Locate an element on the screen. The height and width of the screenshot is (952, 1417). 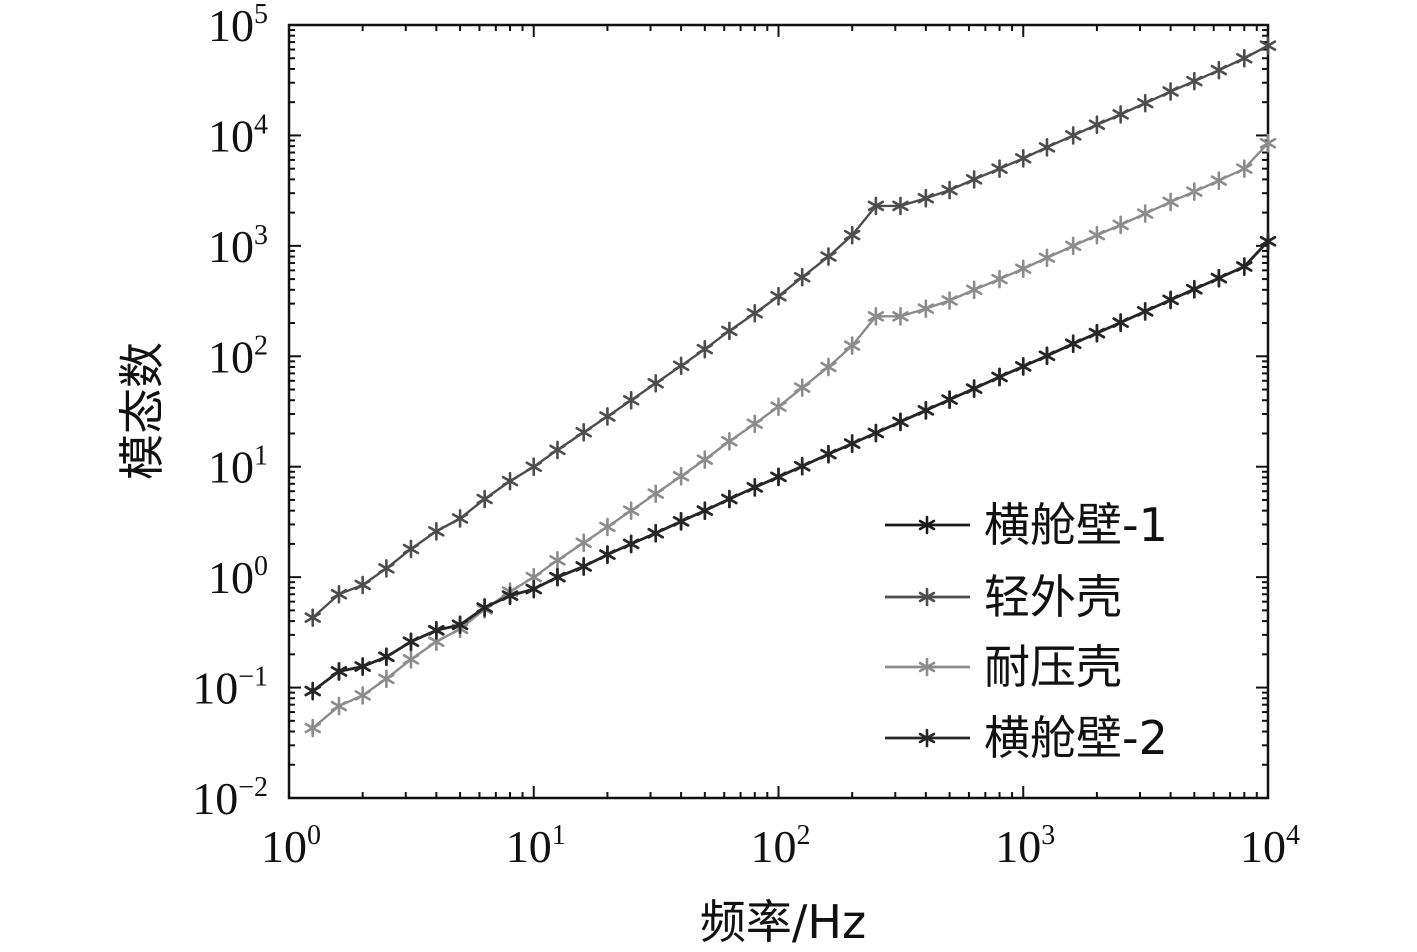
legend-label: 耐压壳 is located at coordinates (1053, 667).